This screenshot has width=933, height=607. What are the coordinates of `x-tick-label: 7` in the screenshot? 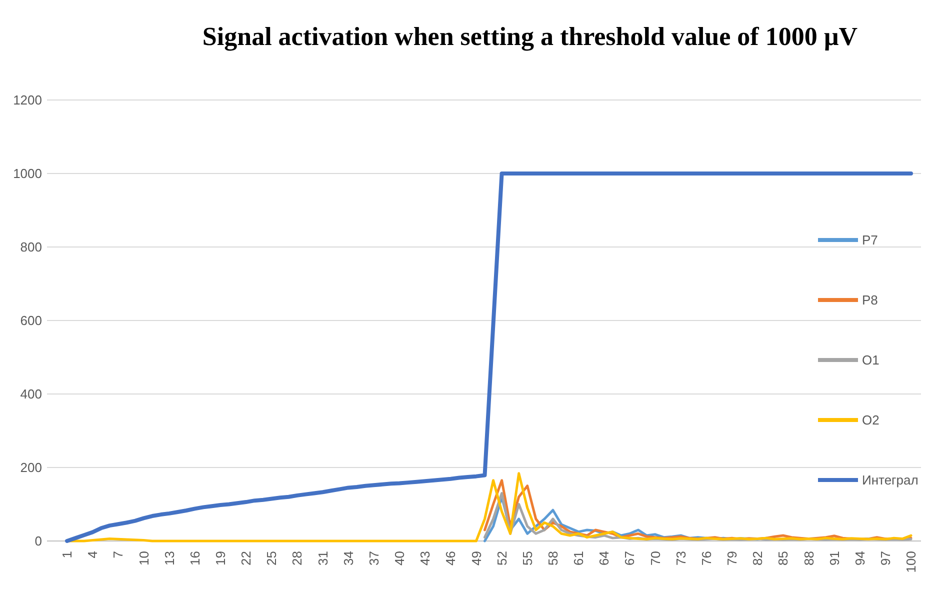 It's located at (118, 554).